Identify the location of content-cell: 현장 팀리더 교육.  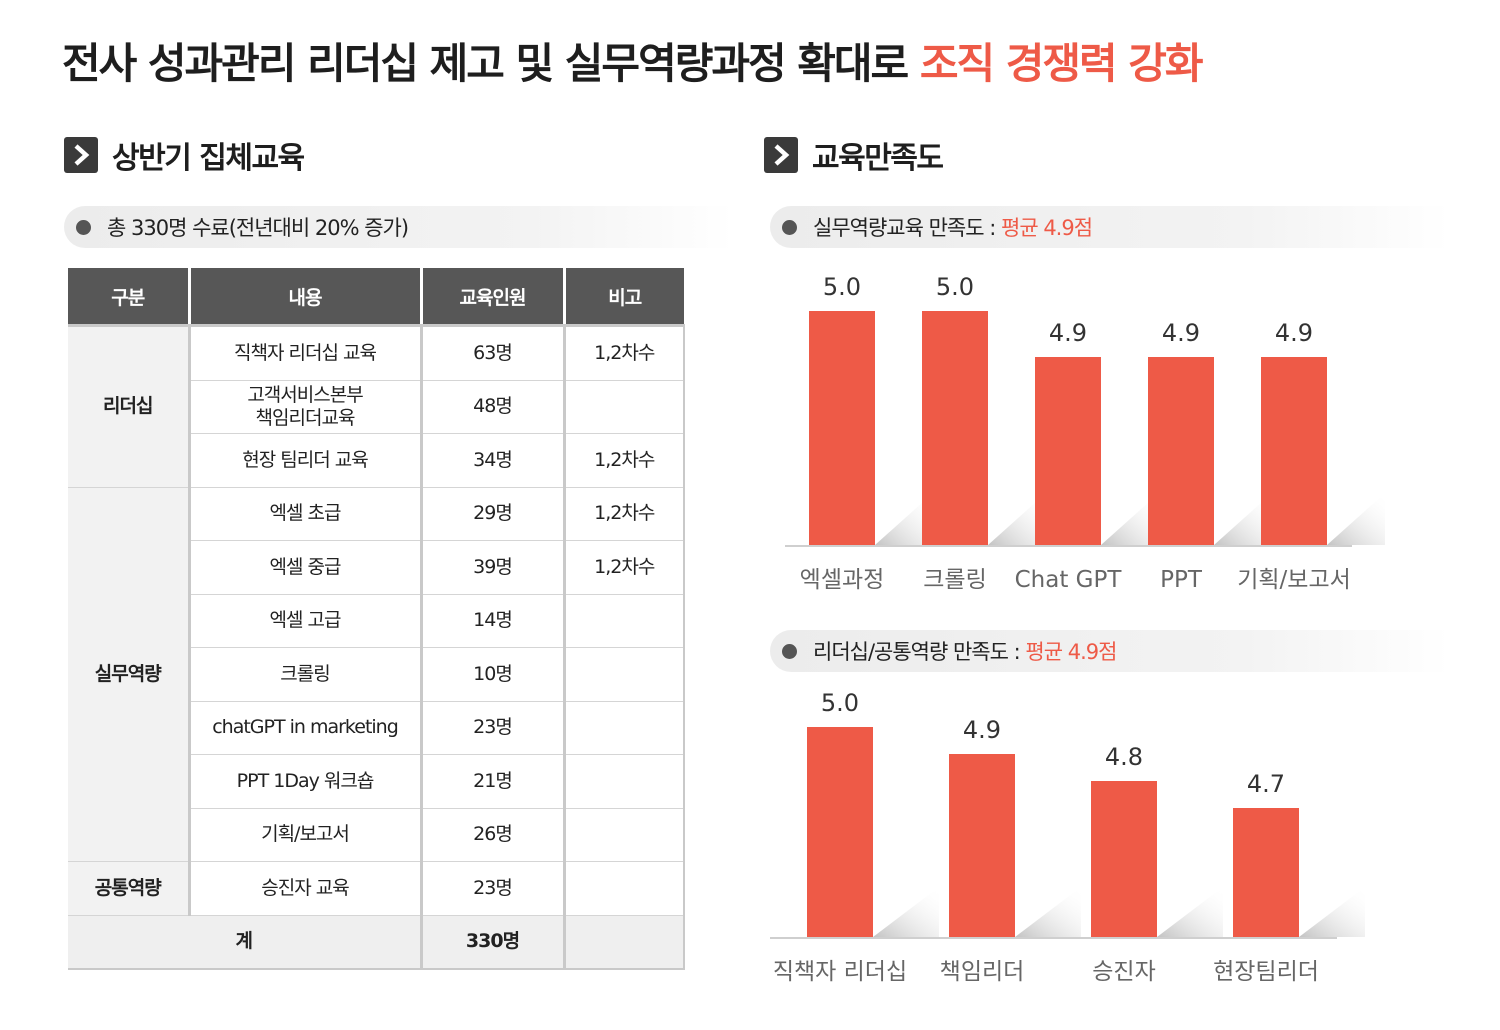
(304, 460).